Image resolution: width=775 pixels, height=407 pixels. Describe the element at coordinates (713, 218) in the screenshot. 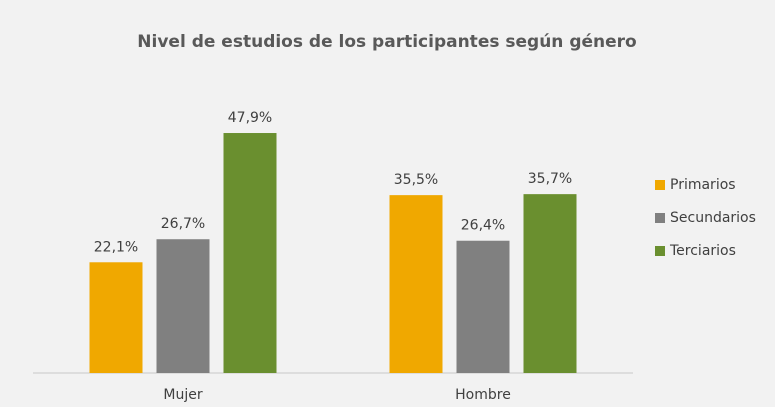

I see `legend-label: Secundarios` at that location.